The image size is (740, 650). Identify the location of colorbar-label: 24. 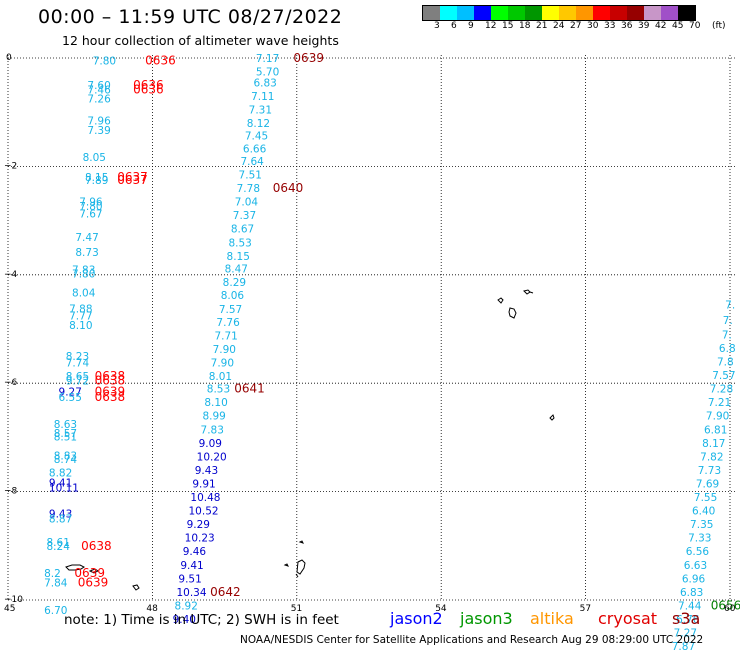
(559, 26).